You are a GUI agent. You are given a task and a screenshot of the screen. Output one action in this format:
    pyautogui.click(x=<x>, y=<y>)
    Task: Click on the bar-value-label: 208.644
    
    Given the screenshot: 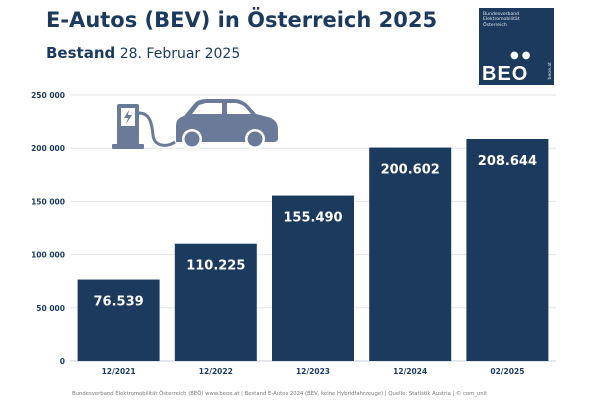 What is the action you would take?
    pyautogui.click(x=507, y=161)
    